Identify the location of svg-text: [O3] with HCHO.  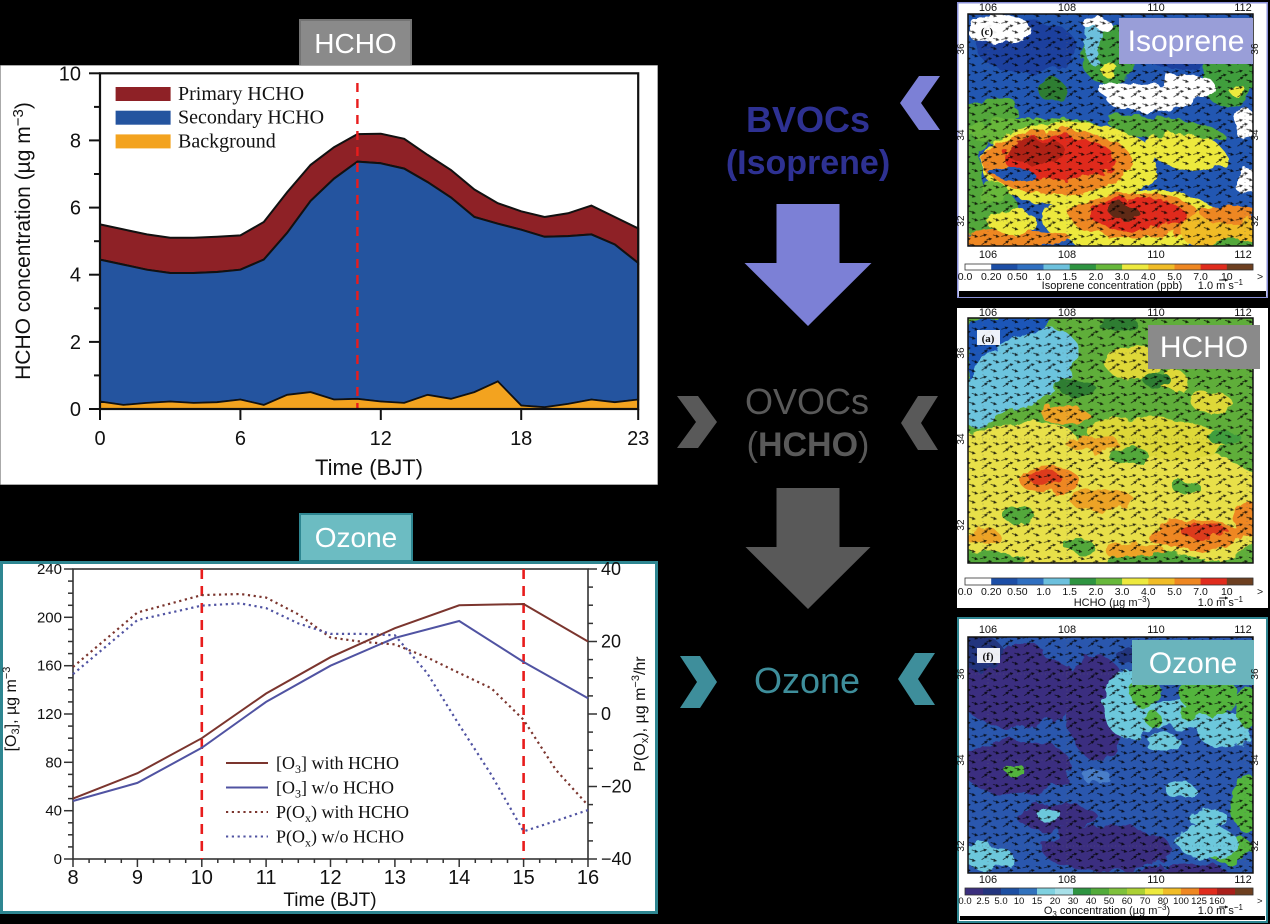
(337, 764).